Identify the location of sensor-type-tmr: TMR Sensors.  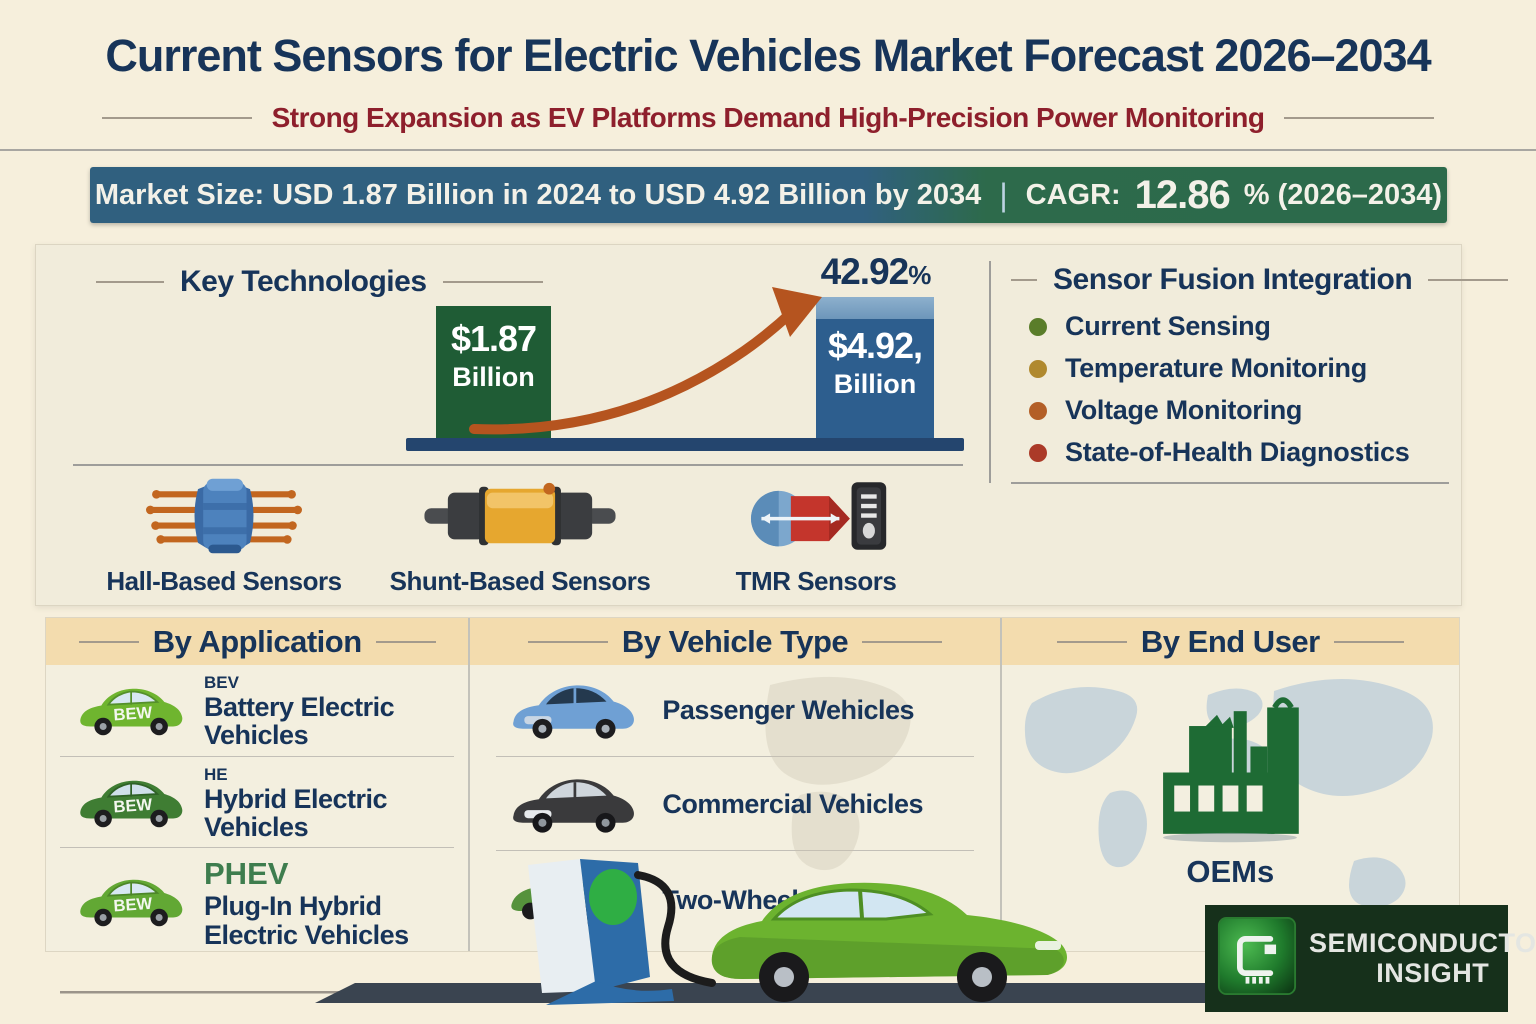
(816, 537).